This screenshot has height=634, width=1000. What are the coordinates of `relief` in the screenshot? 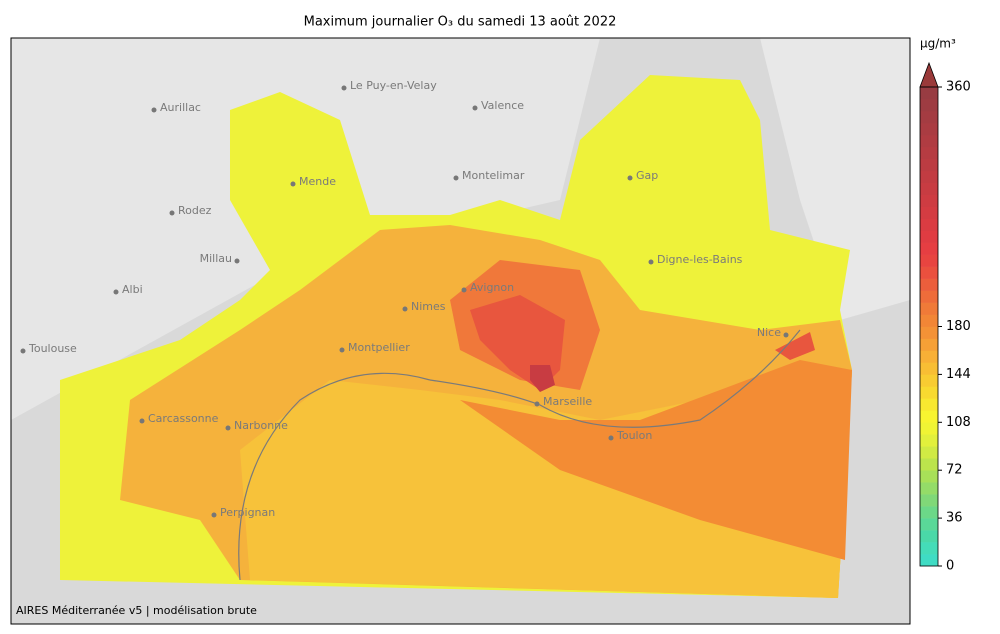 It's located at (835, 179).